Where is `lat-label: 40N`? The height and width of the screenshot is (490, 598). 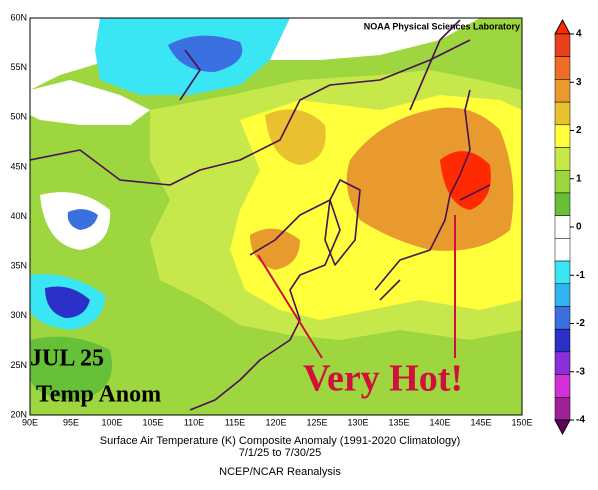
lat-label: 40N is located at coordinates (18, 216).